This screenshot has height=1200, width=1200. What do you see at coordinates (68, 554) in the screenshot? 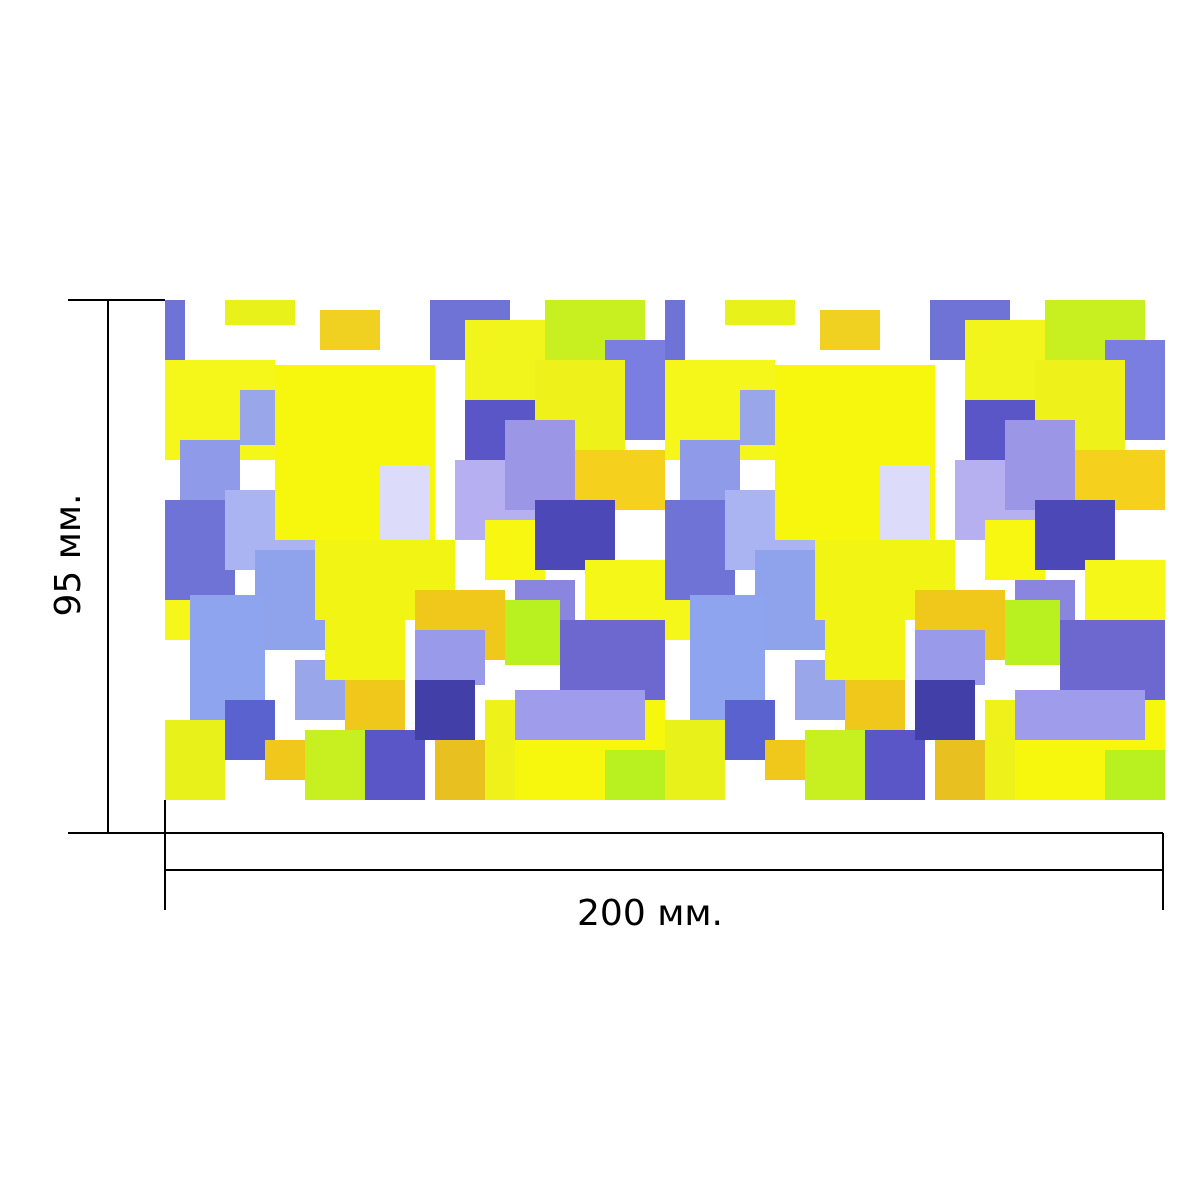
I see `height-label: 95 мм.` at bounding box center [68, 554].